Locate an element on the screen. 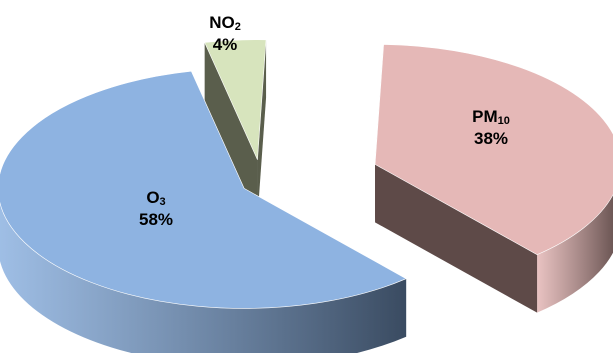 This screenshot has width=613, height=353. slice-label-o3: O3 58% is located at coordinates (156, 208).